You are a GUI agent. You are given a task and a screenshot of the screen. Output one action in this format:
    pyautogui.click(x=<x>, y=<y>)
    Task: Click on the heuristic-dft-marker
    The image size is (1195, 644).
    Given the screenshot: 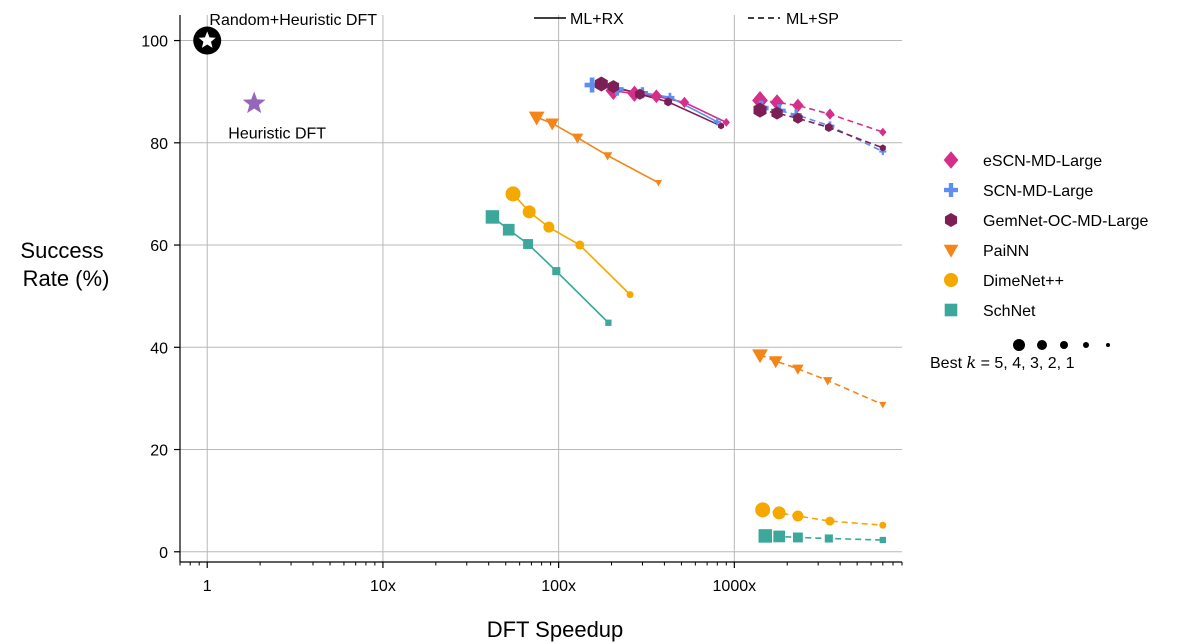 What is the action you would take?
    pyautogui.click(x=254, y=102)
    